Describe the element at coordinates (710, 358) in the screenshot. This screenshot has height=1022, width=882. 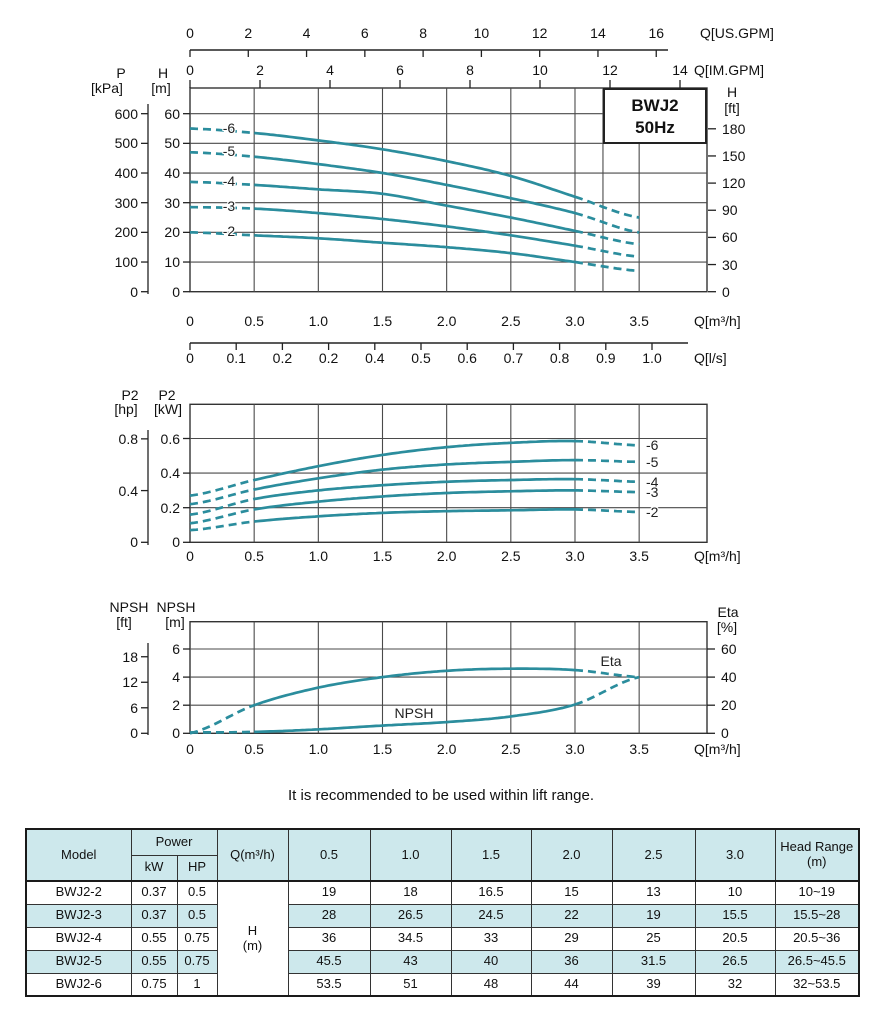
I see `axis-unit-label: Q[l/s]` at that location.